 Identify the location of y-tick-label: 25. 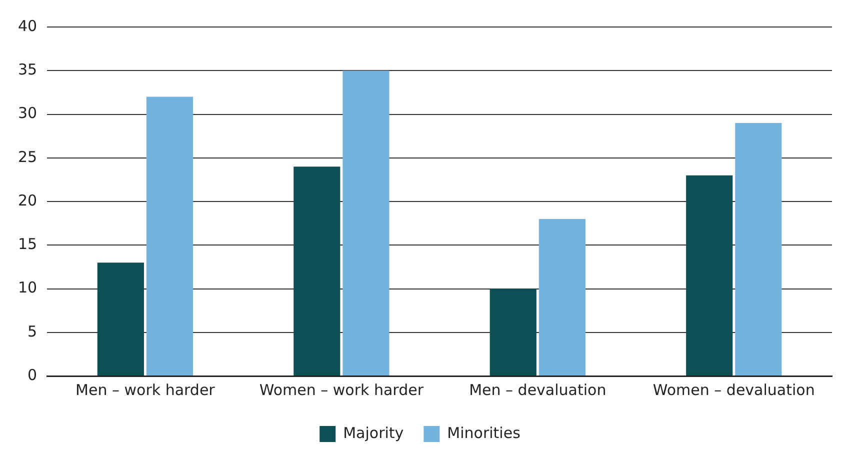
(28, 157).